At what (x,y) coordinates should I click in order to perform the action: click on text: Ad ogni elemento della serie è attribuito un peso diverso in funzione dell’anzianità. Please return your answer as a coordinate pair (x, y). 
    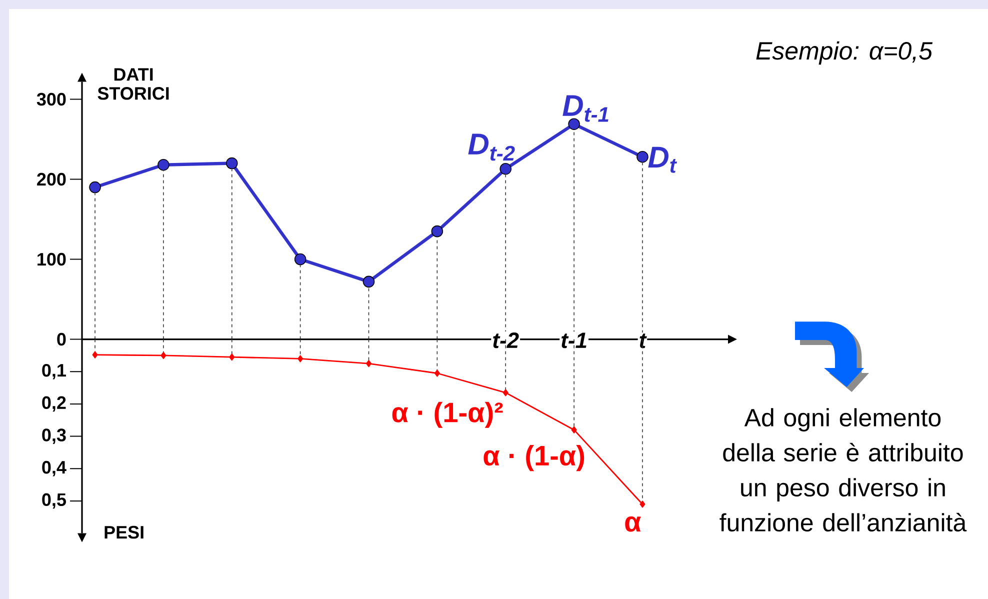
    Looking at the image, I should click on (843, 470).